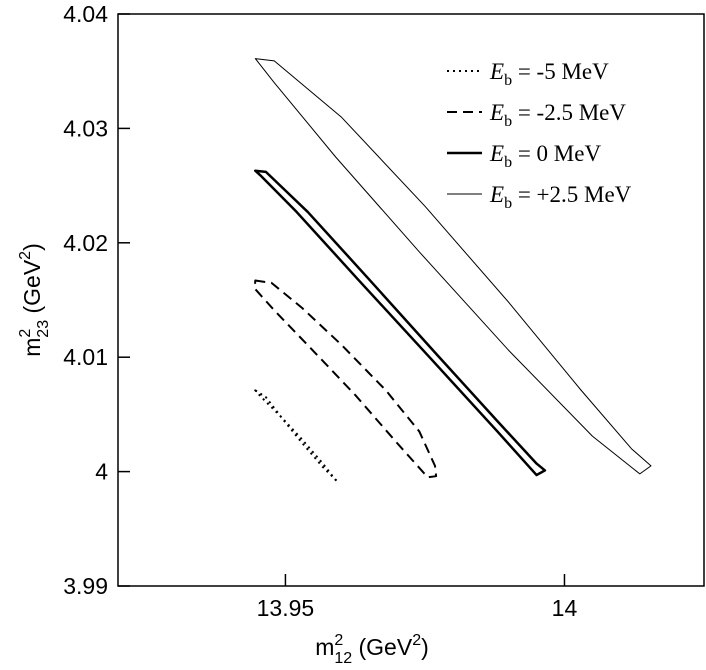  What do you see at coordinates (85, 14) in the screenshot?
I see `y-tick-label: 4.04` at bounding box center [85, 14].